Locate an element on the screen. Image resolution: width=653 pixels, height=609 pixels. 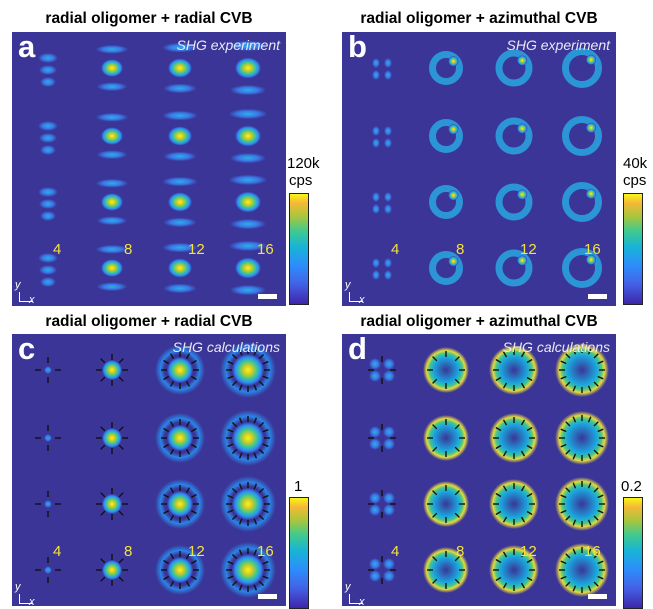
panel-d-tag: SHG calculations is located at coordinates (556, 347).